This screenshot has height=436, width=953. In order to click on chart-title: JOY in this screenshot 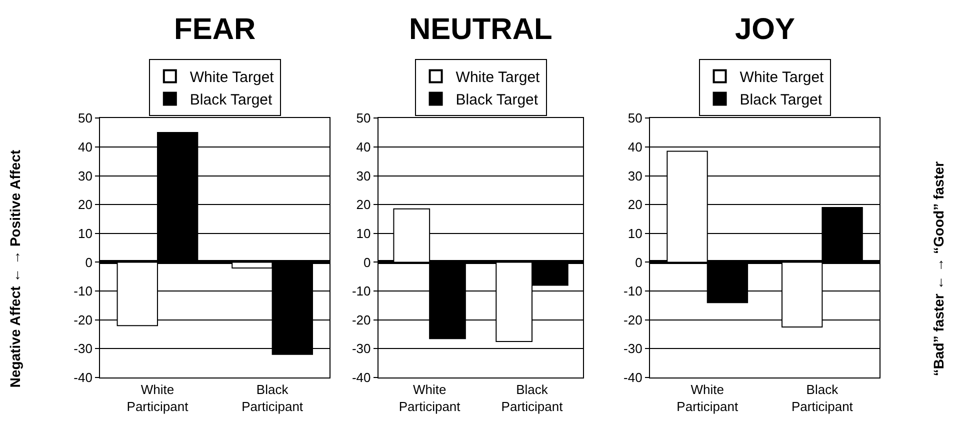, I will do `click(765, 29)`.